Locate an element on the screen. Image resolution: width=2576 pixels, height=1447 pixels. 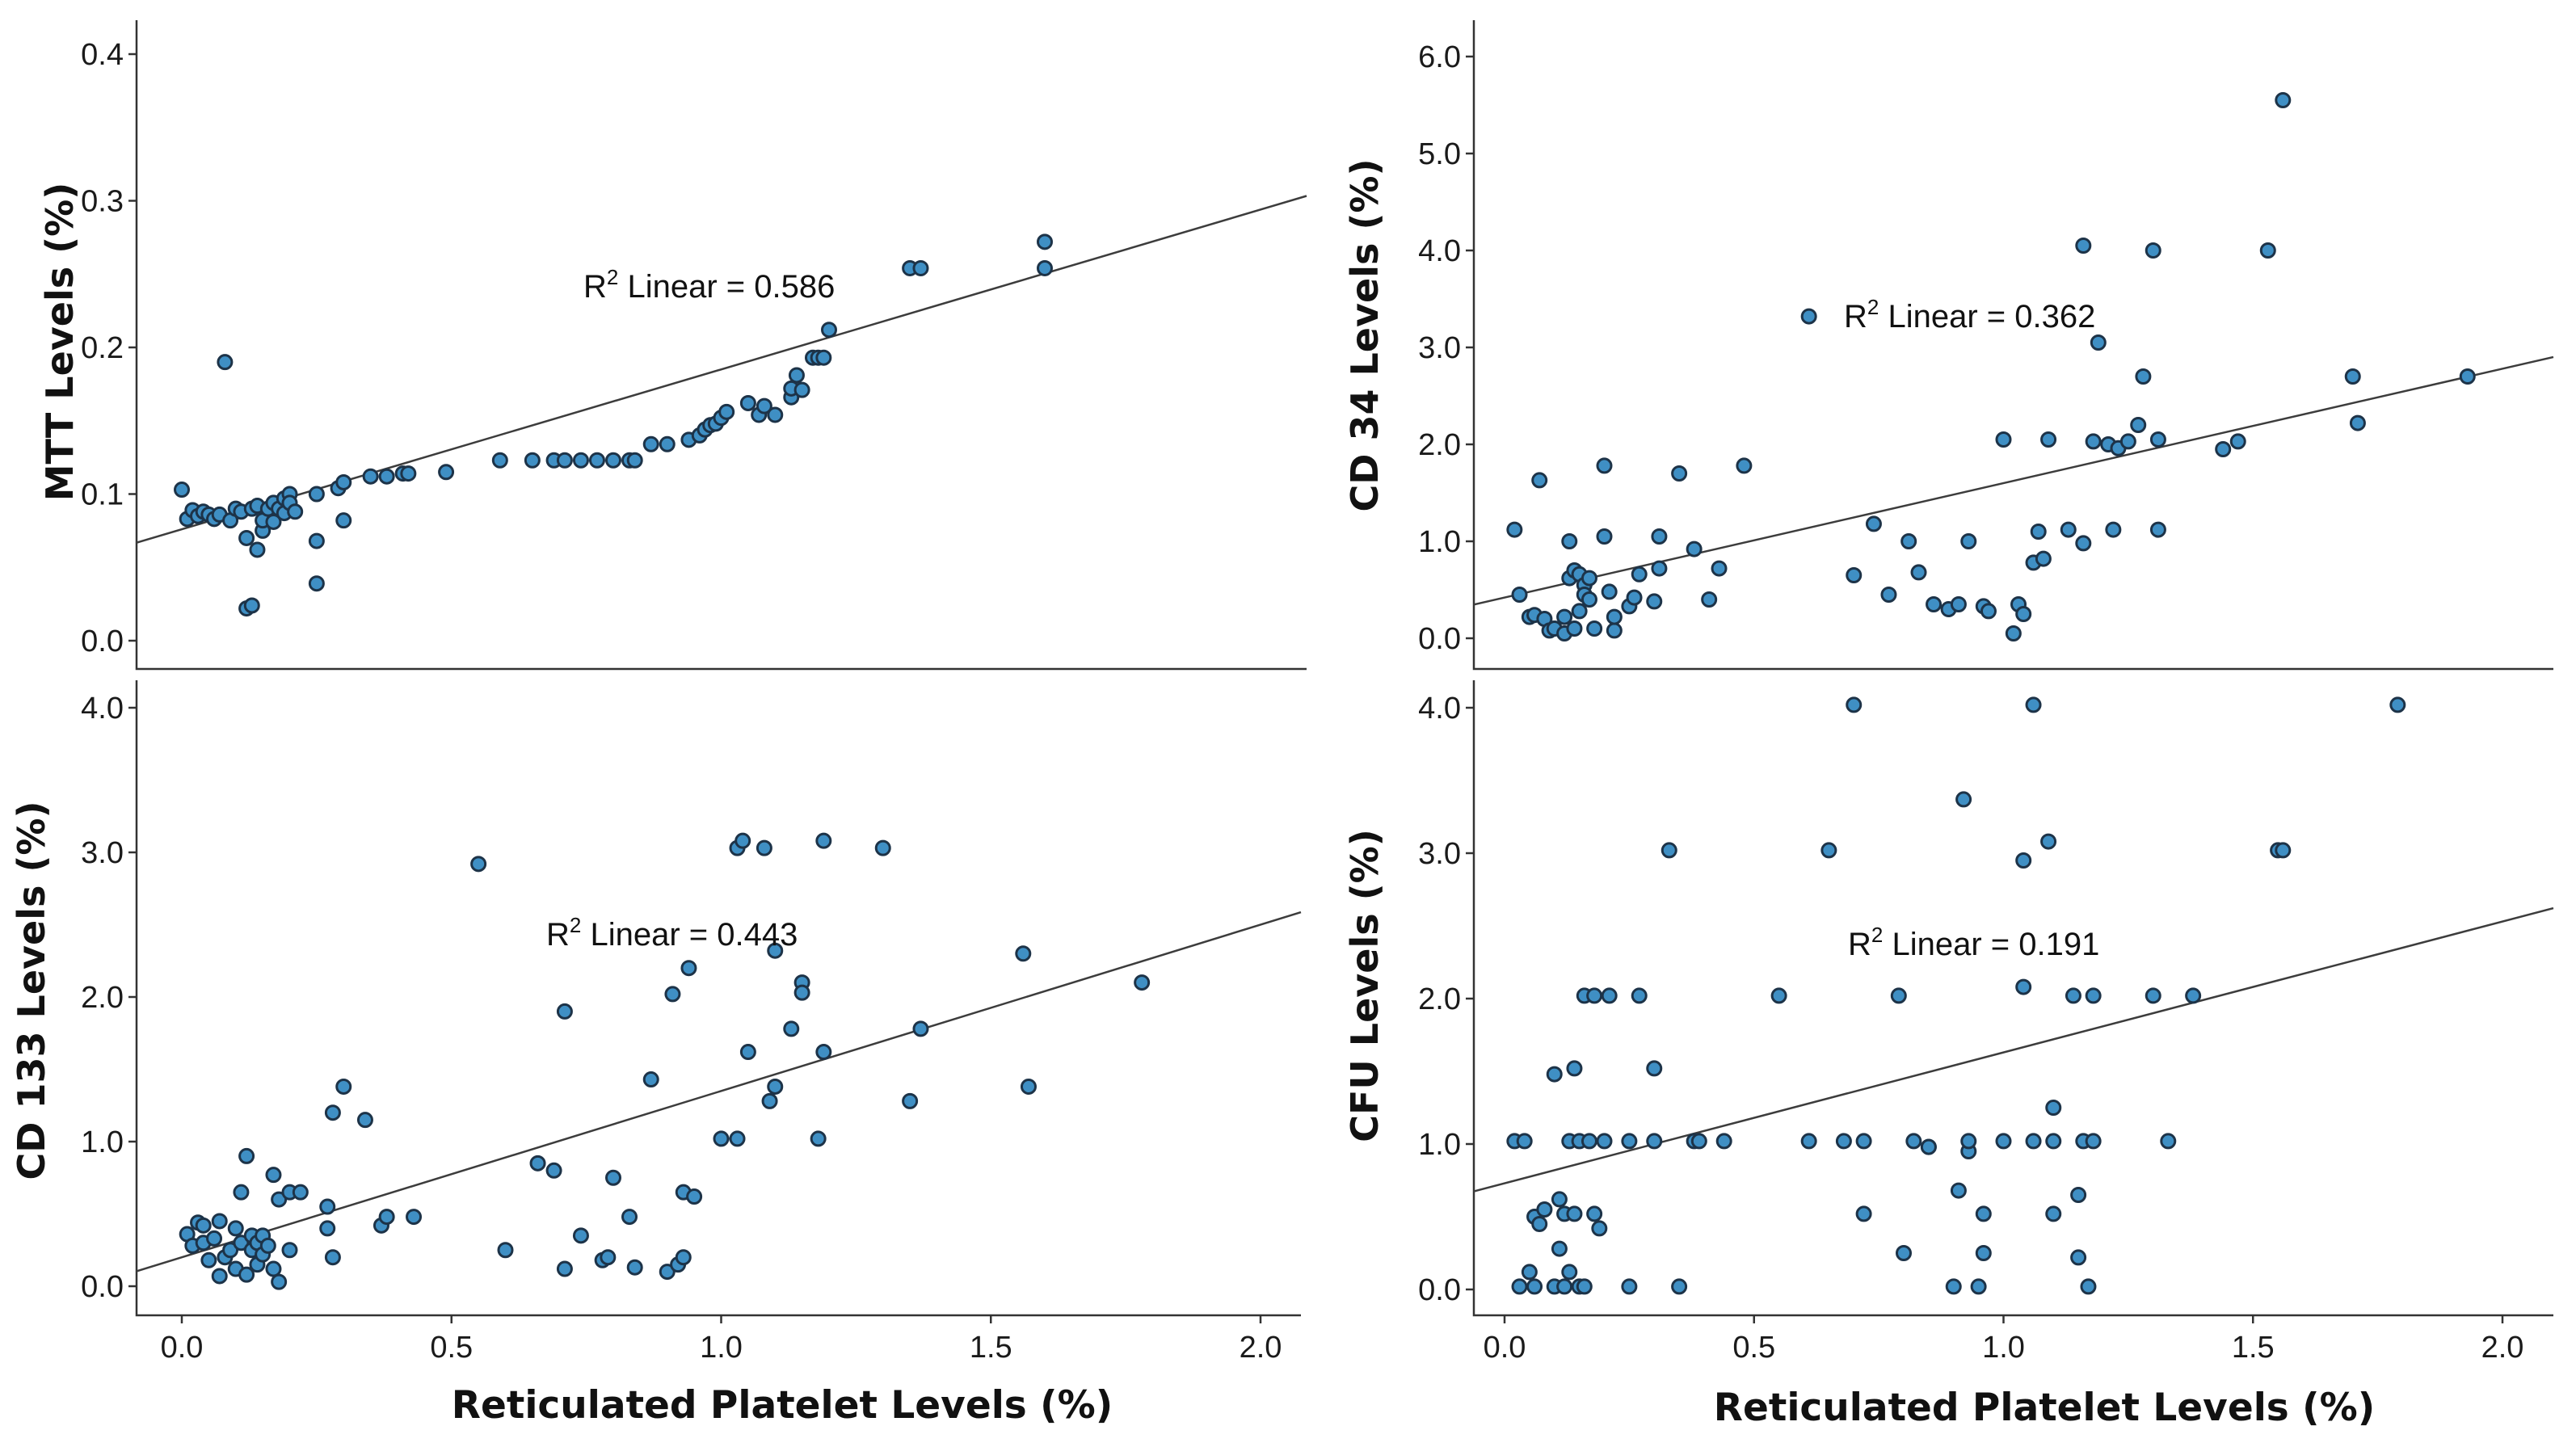
cd34-y-axis-label: CD 34 Levels (%) is located at coordinates (1365, 335).